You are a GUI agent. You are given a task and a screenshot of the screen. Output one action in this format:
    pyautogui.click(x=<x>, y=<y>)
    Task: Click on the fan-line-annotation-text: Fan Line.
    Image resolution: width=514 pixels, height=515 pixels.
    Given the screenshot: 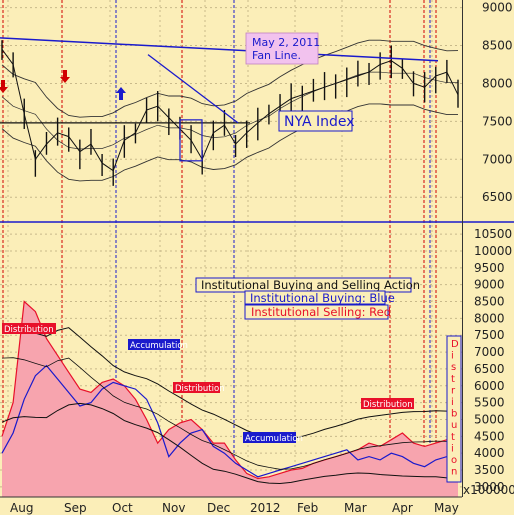 What is the action you would take?
    pyautogui.click(x=276, y=55)
    